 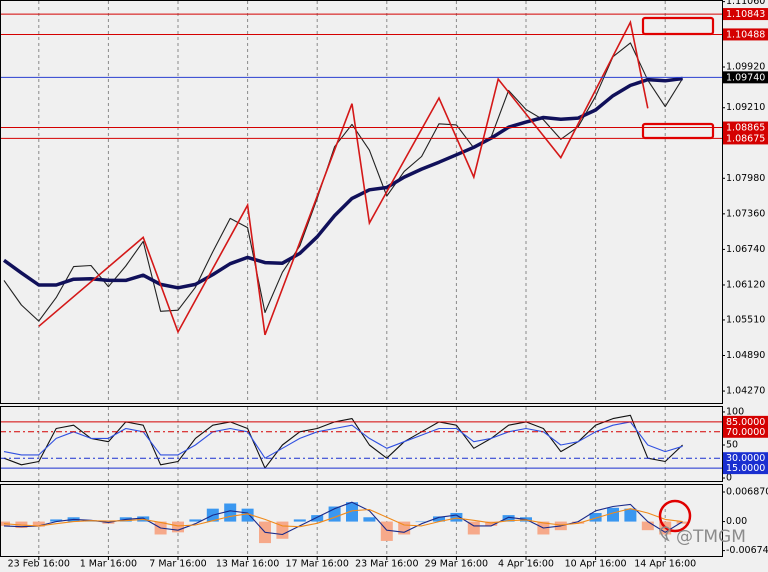 I want to click on level-label: 70.0000, so click(x=745, y=432).